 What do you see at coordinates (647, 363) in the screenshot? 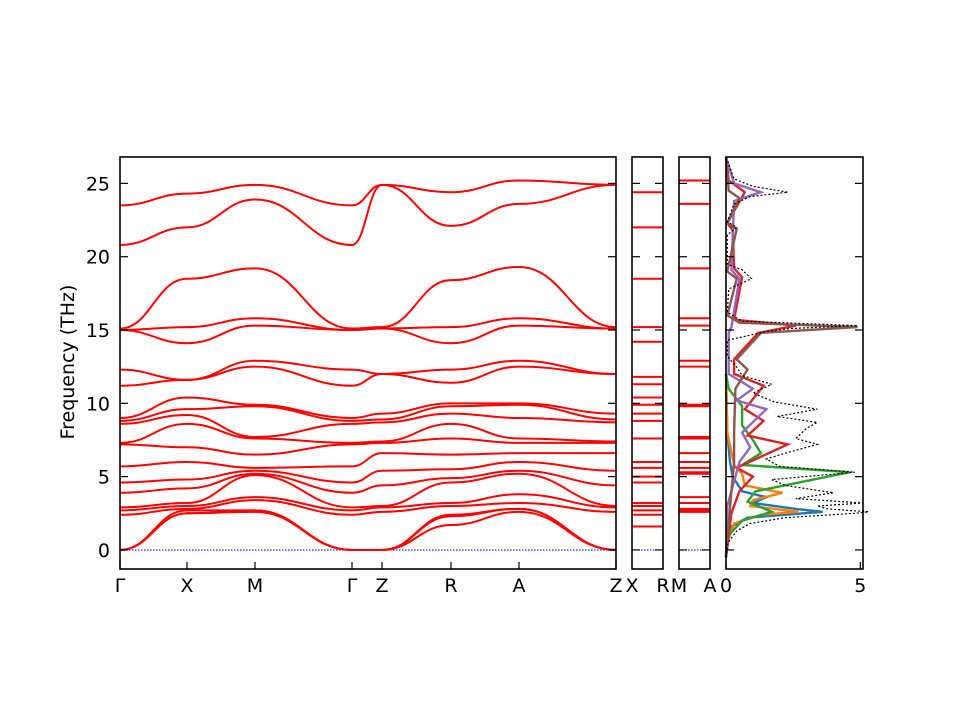
I see `panel2-frame` at bounding box center [647, 363].